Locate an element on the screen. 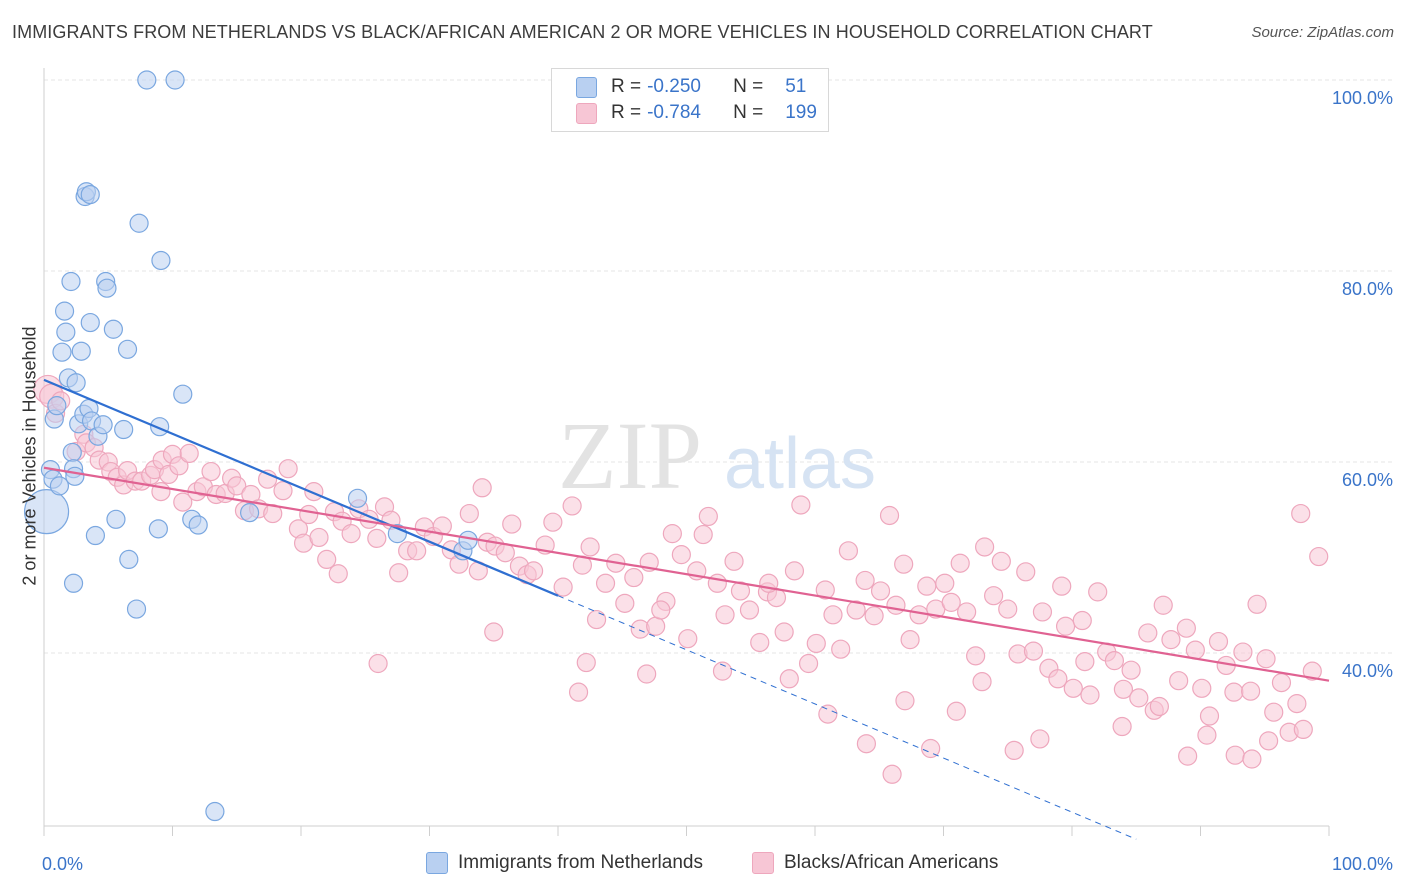 Image resolution: width=1406 pixels, height=892 pixels. legend-row-netherlands: R = -0.250 N = 51 is located at coordinates (691, 87).